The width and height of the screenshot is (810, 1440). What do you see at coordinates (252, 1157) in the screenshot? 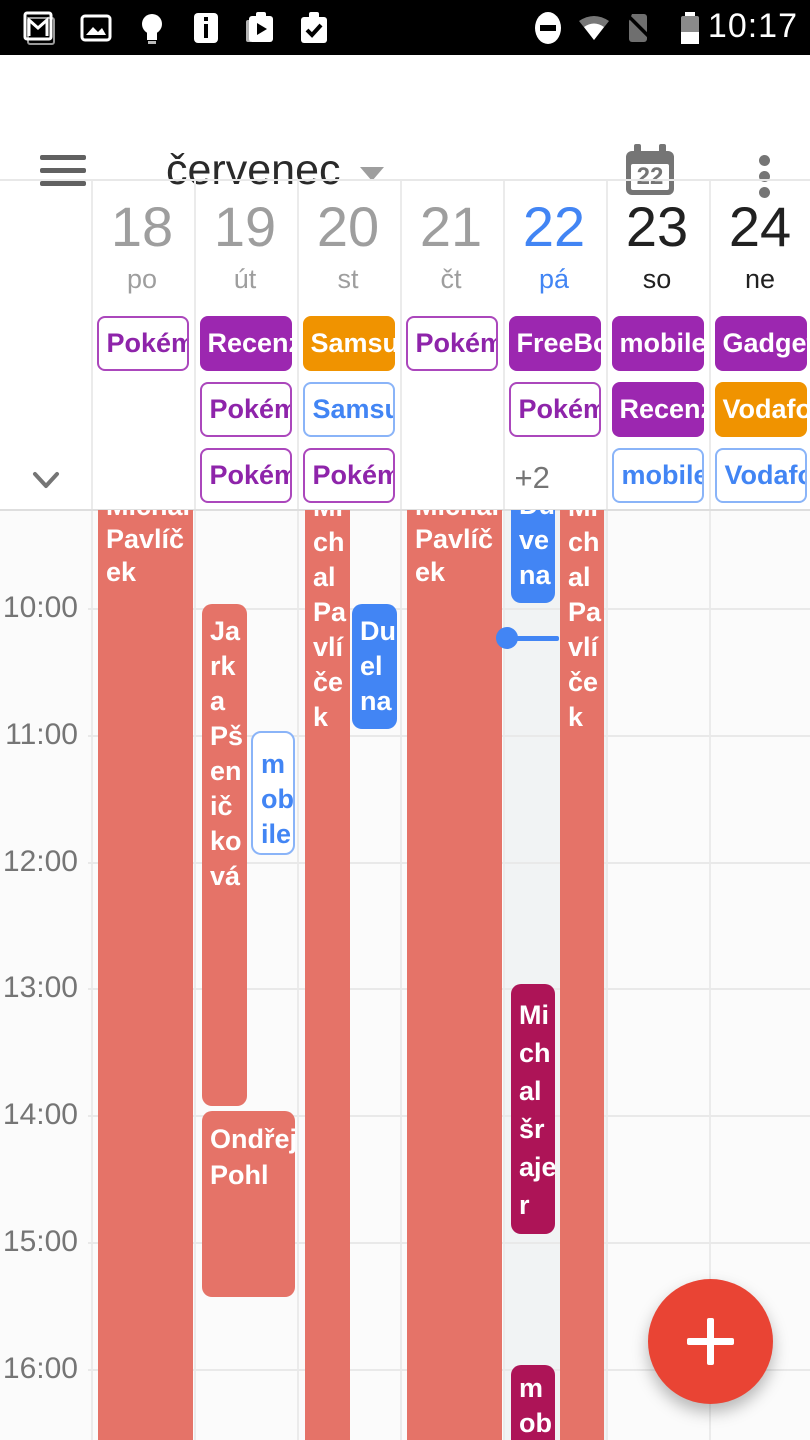
I see `event-title: Ondřej Pohl` at bounding box center [252, 1157].